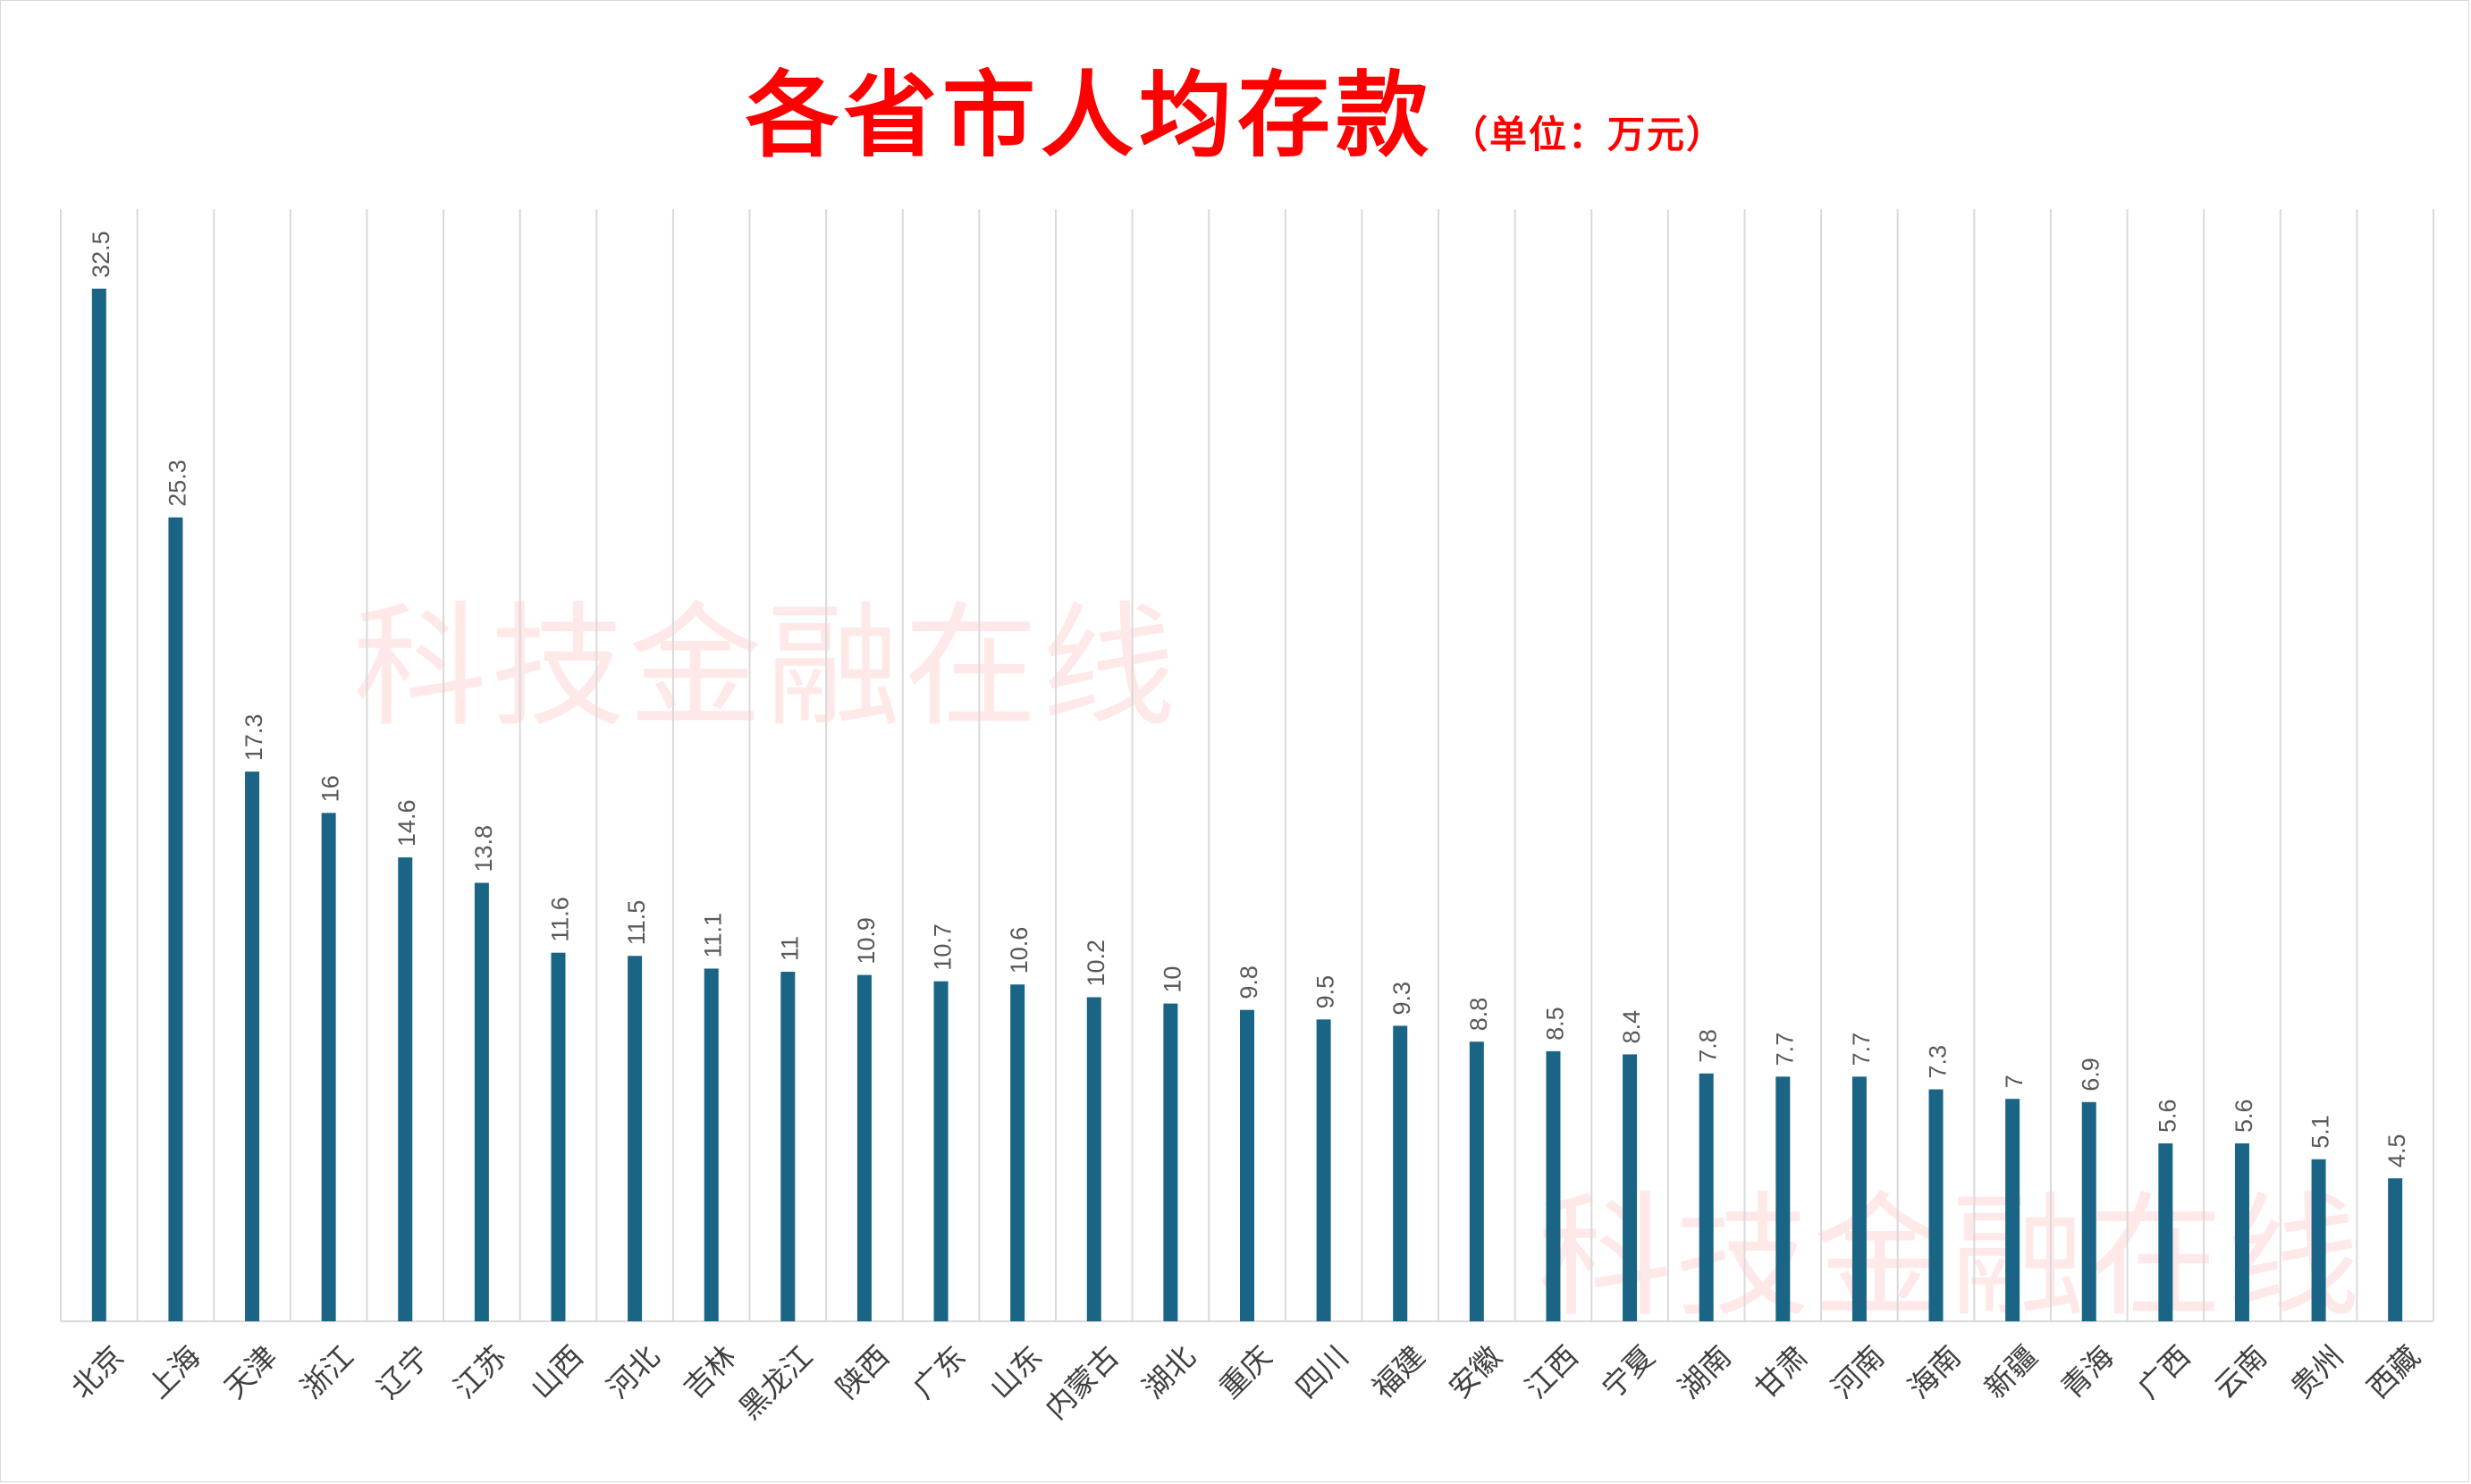 Image resolution: width=2471 pixels, height=1484 pixels. I want to click on tick-label: 吉林, so click(710, 1372).